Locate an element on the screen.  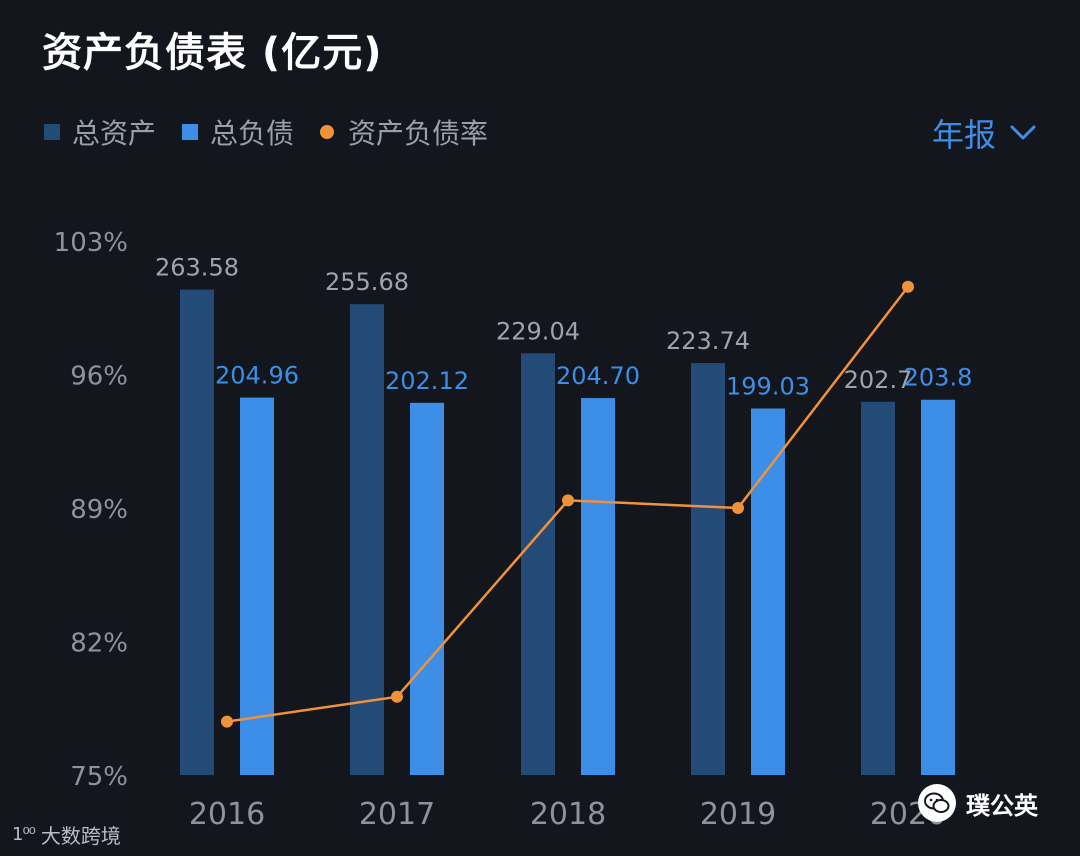
watermark-left: 1⁰⁰ 大数跨境 is located at coordinates (66, 834).